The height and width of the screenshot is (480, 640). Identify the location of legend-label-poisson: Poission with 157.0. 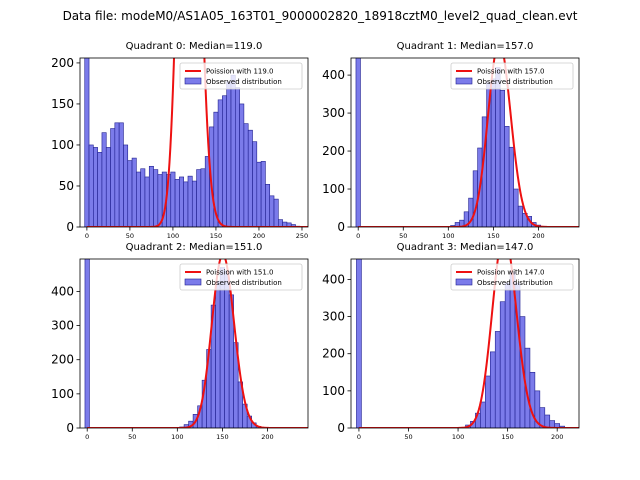
(511, 72).